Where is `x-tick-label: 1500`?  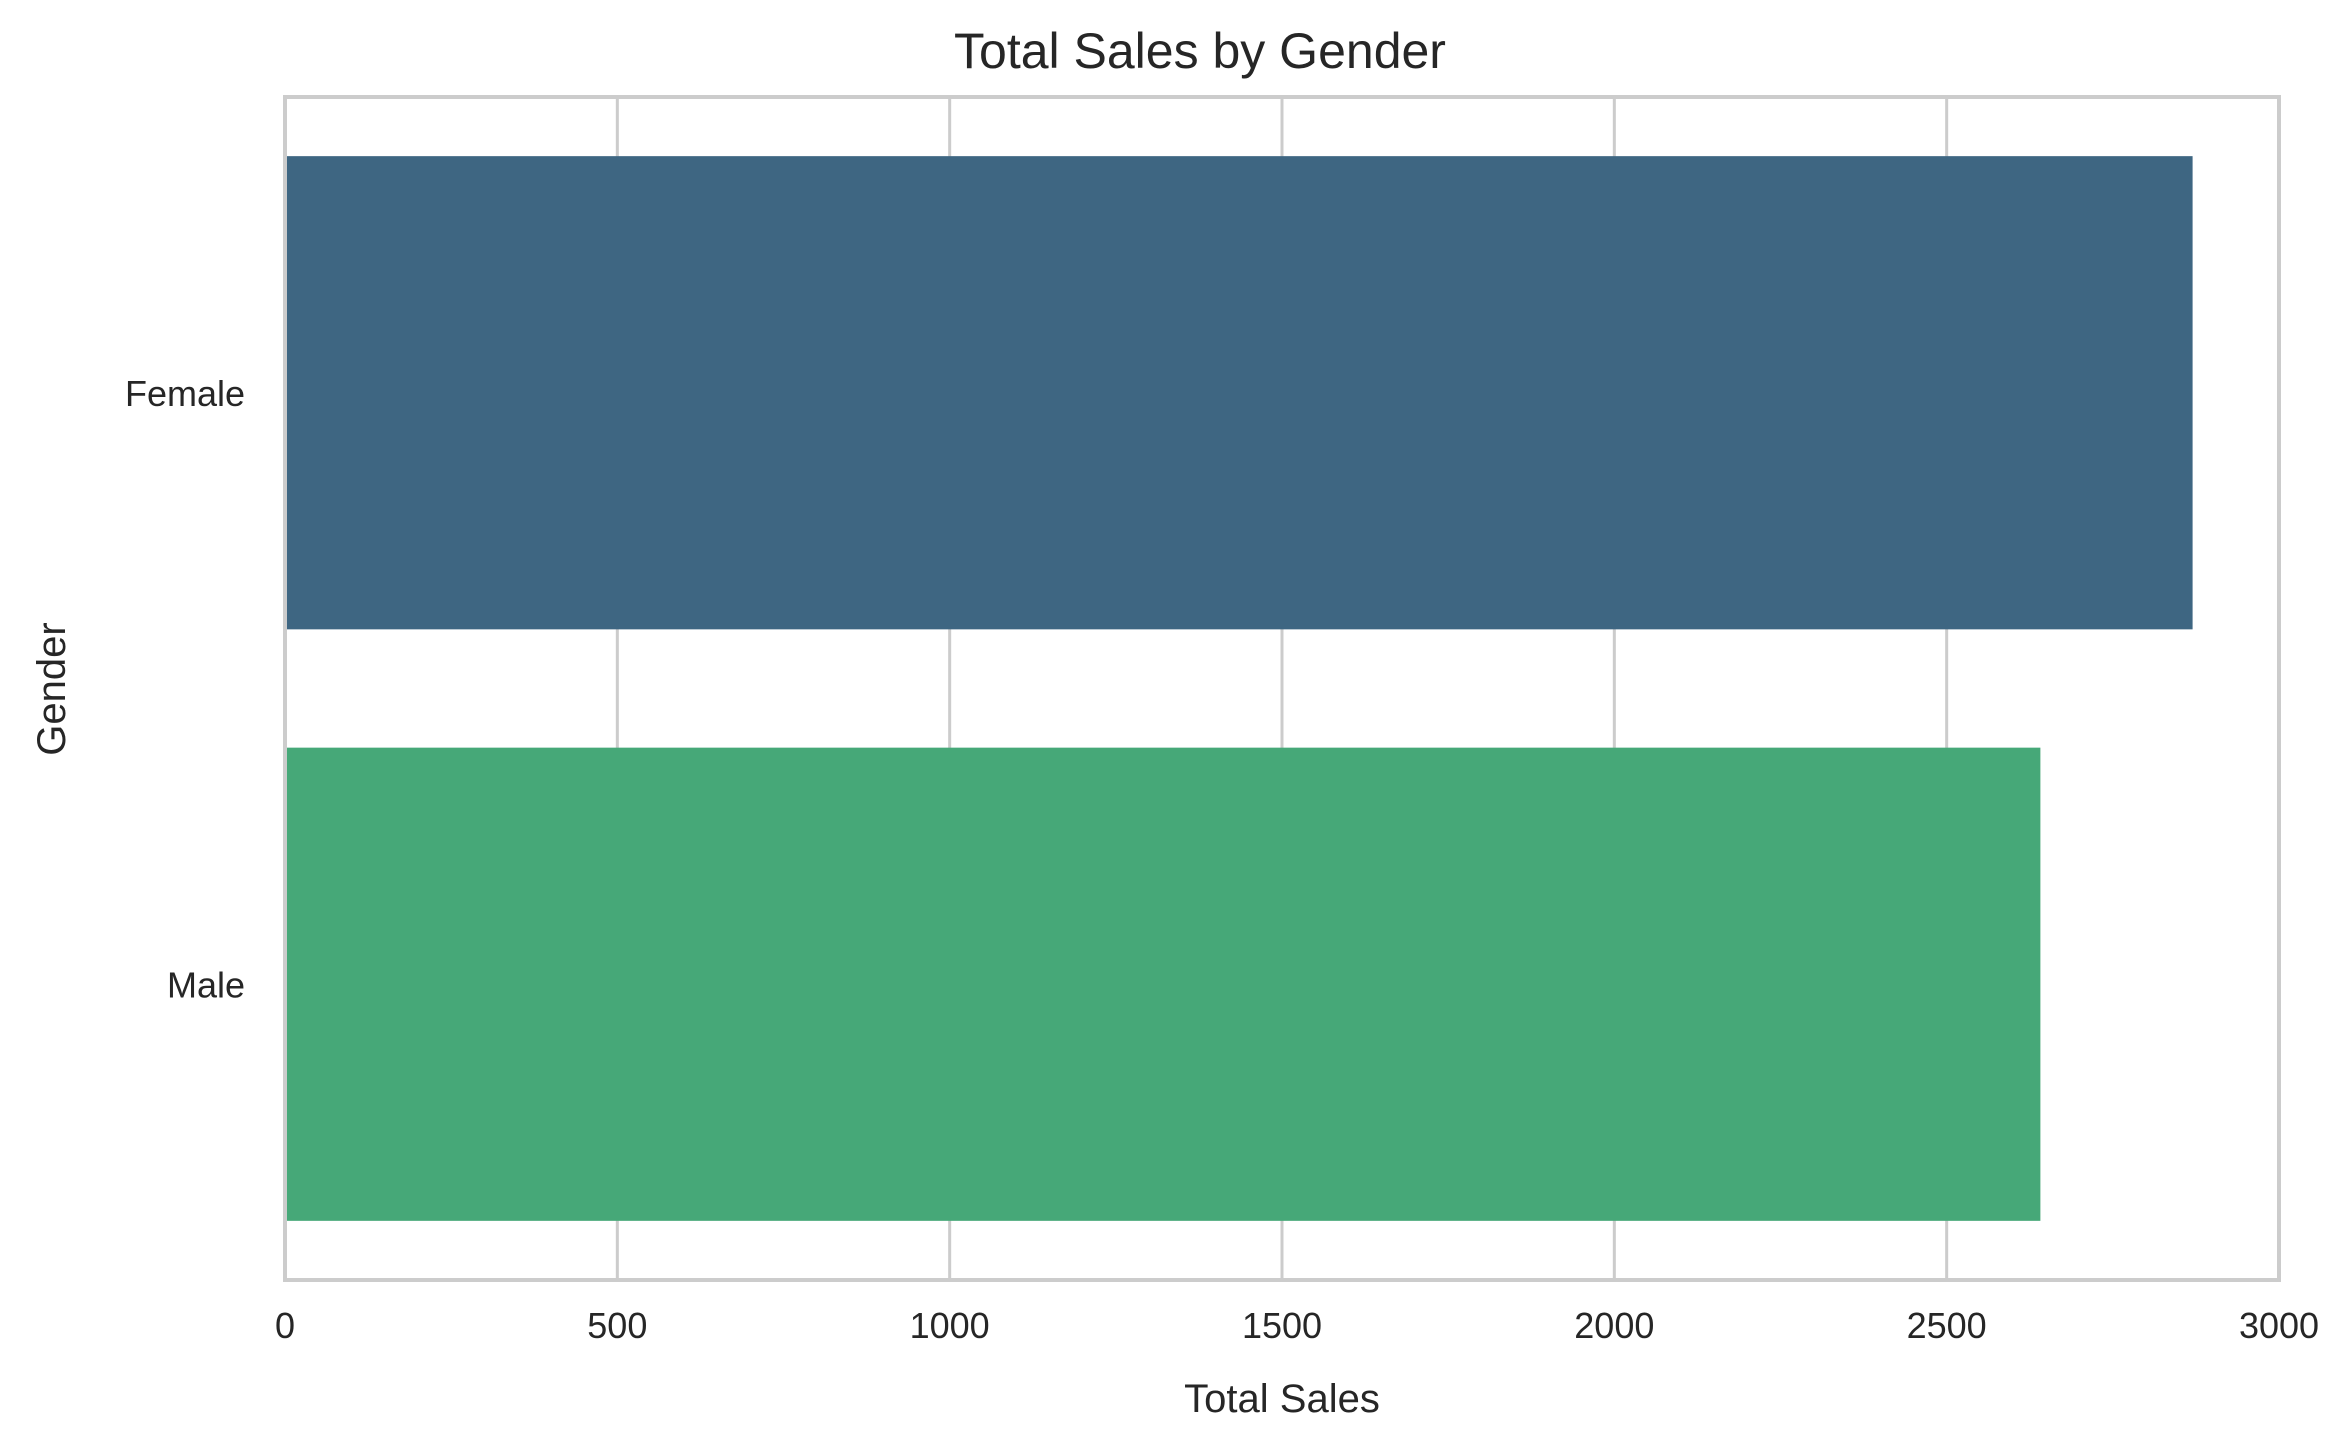
x-tick-label: 1500 is located at coordinates (1282, 1325).